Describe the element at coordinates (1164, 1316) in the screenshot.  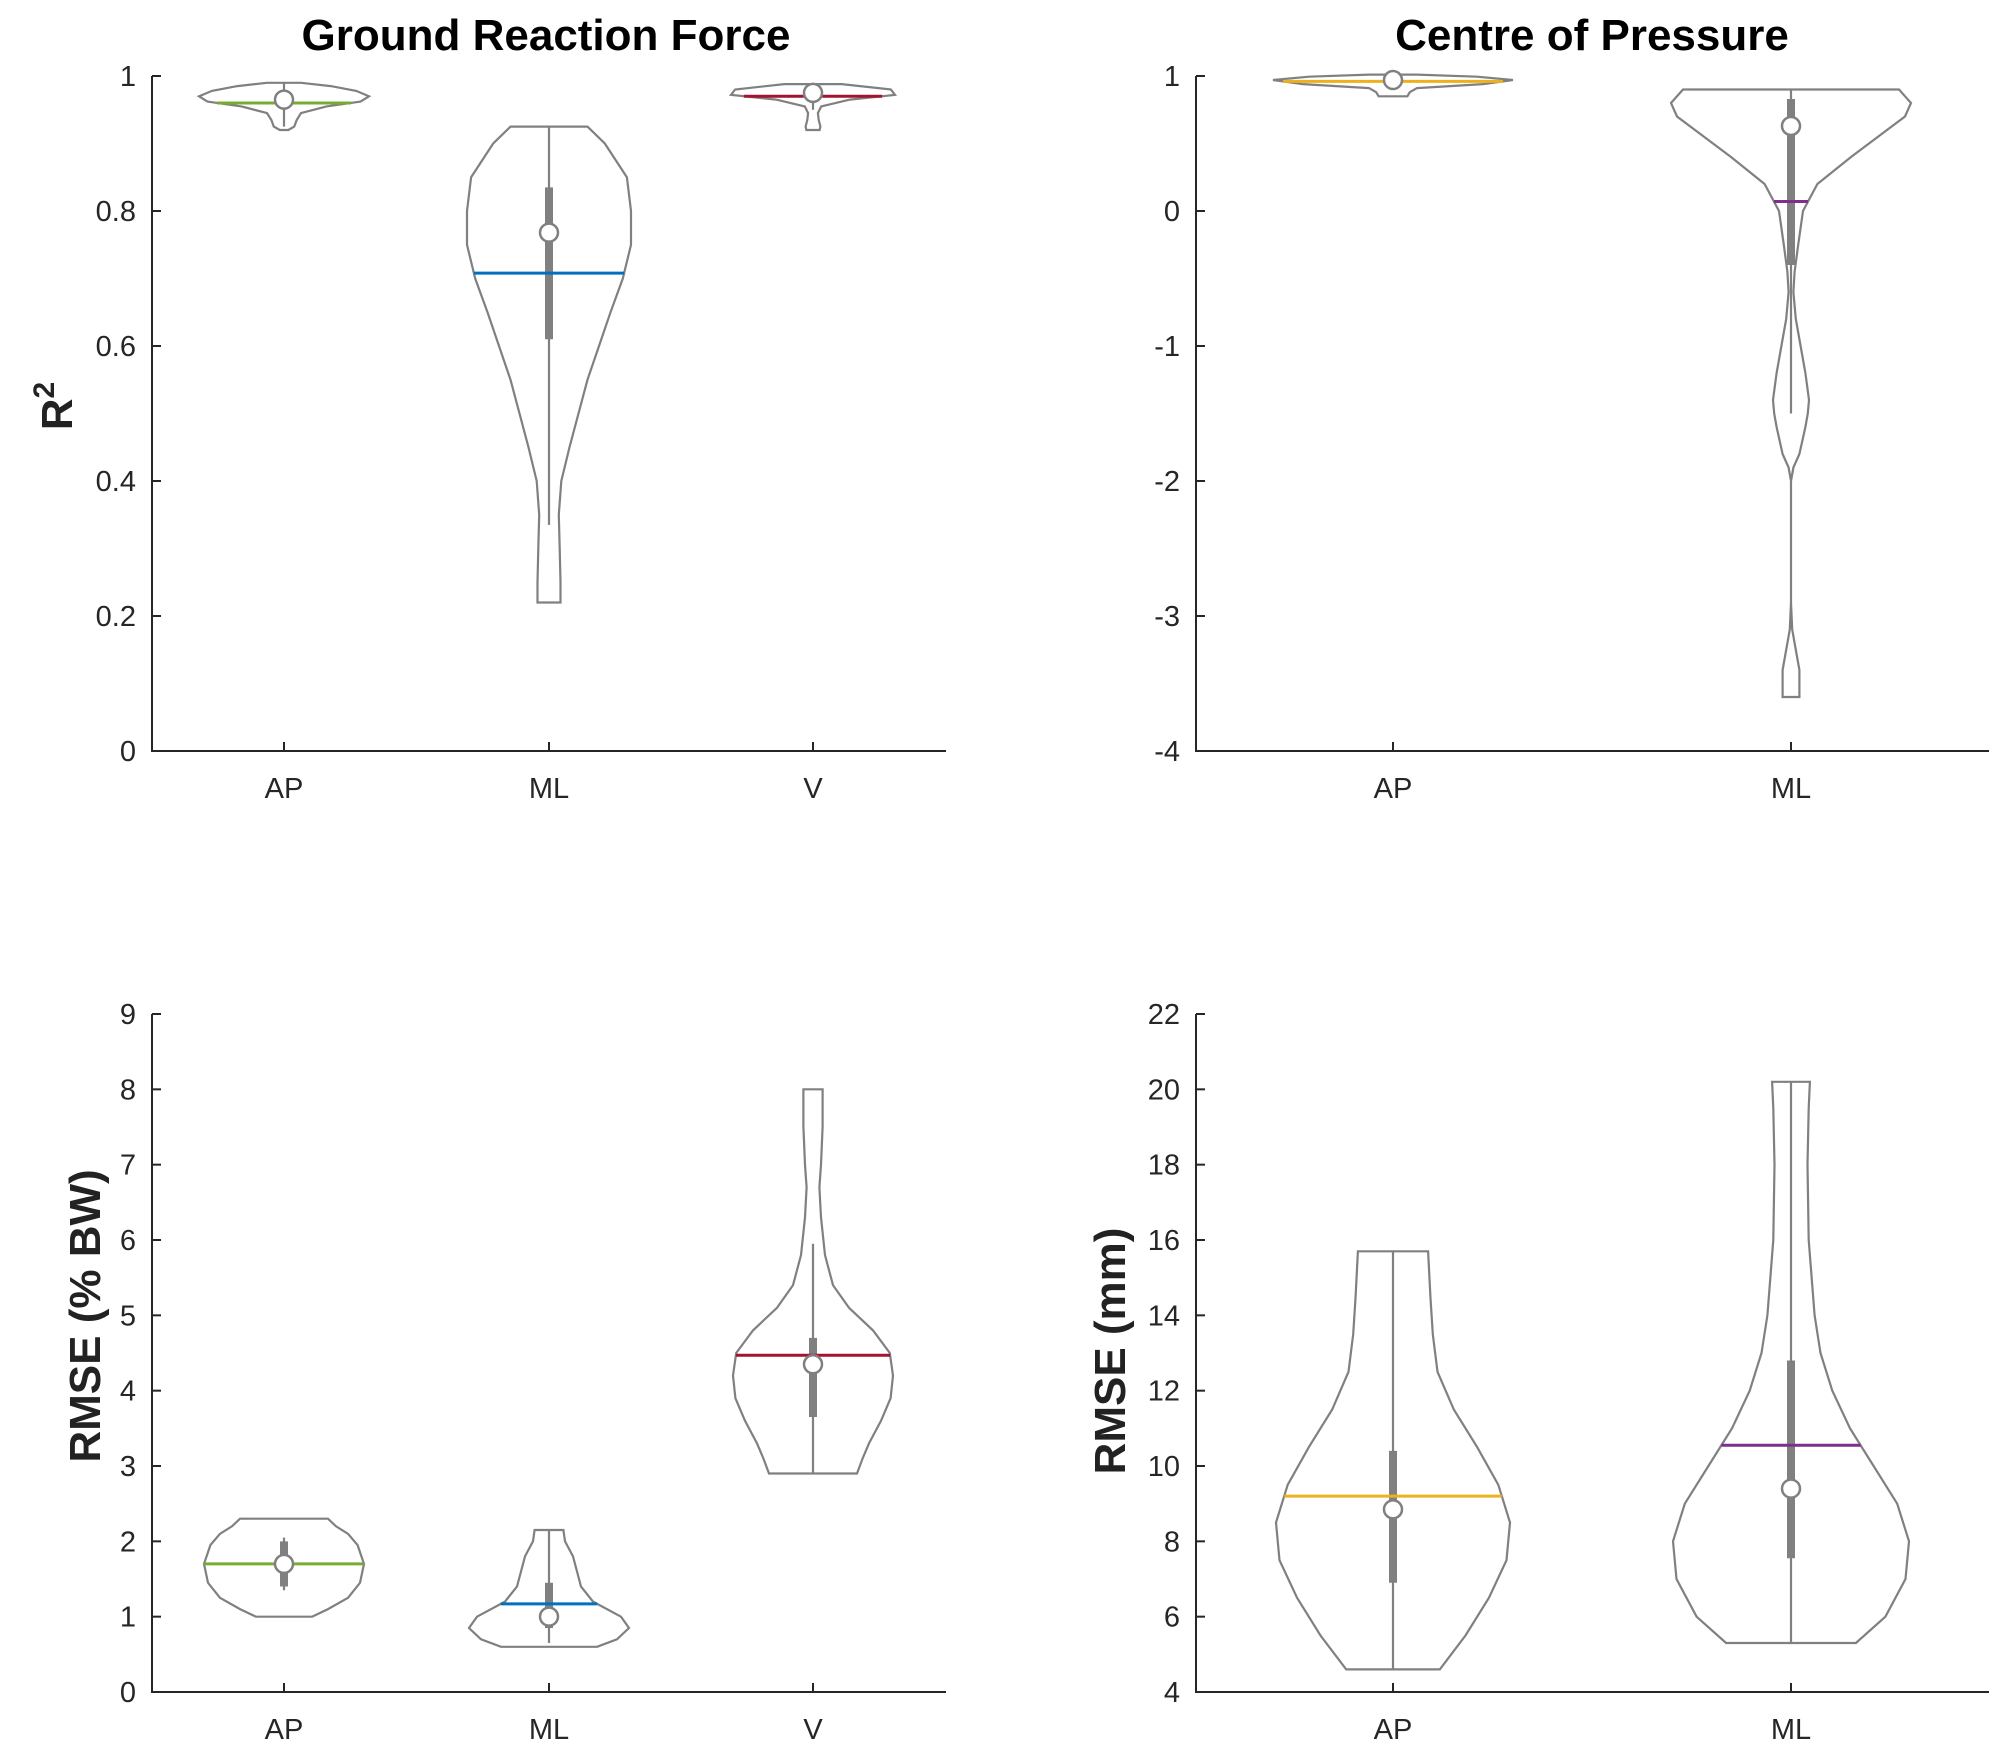
I see `y-tick-label: 14` at that location.